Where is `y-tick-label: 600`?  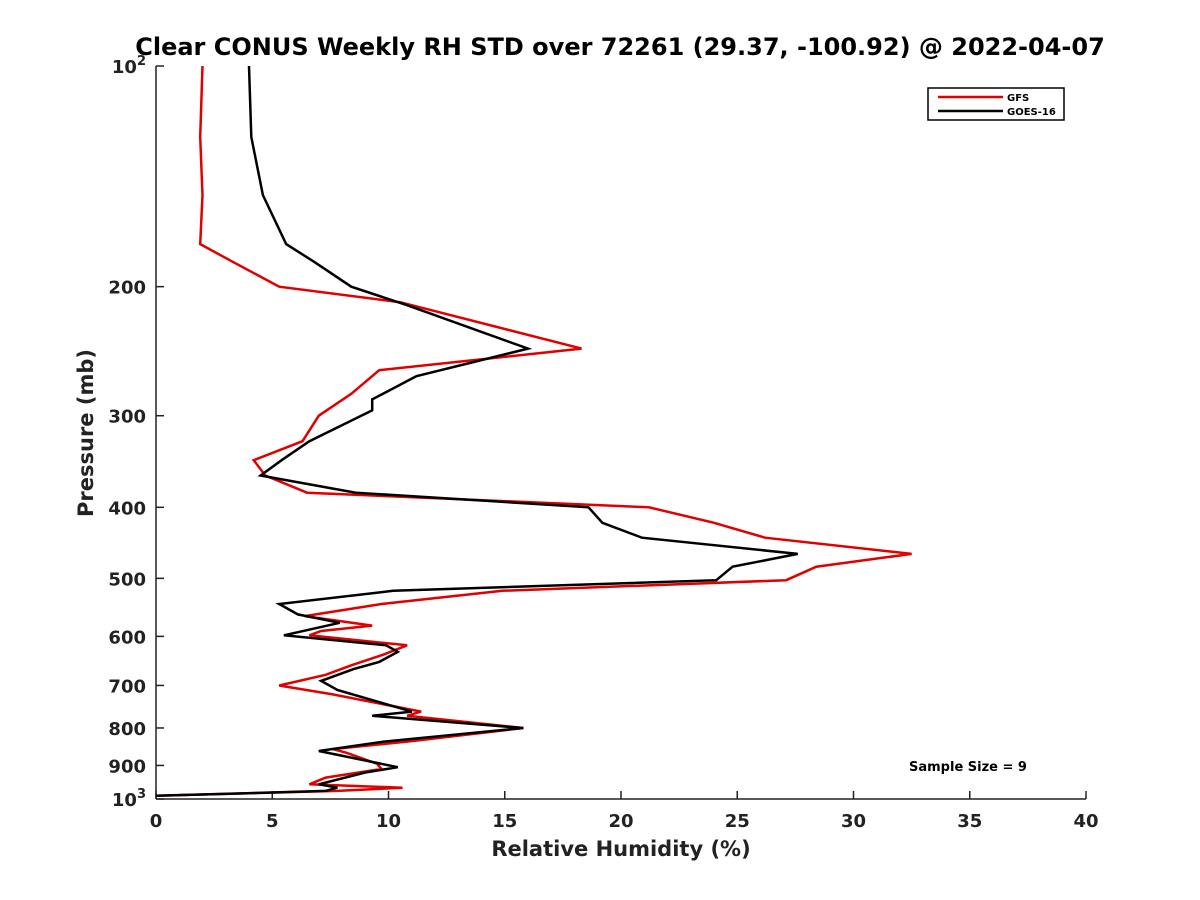
y-tick-label: 600 is located at coordinates (127, 637).